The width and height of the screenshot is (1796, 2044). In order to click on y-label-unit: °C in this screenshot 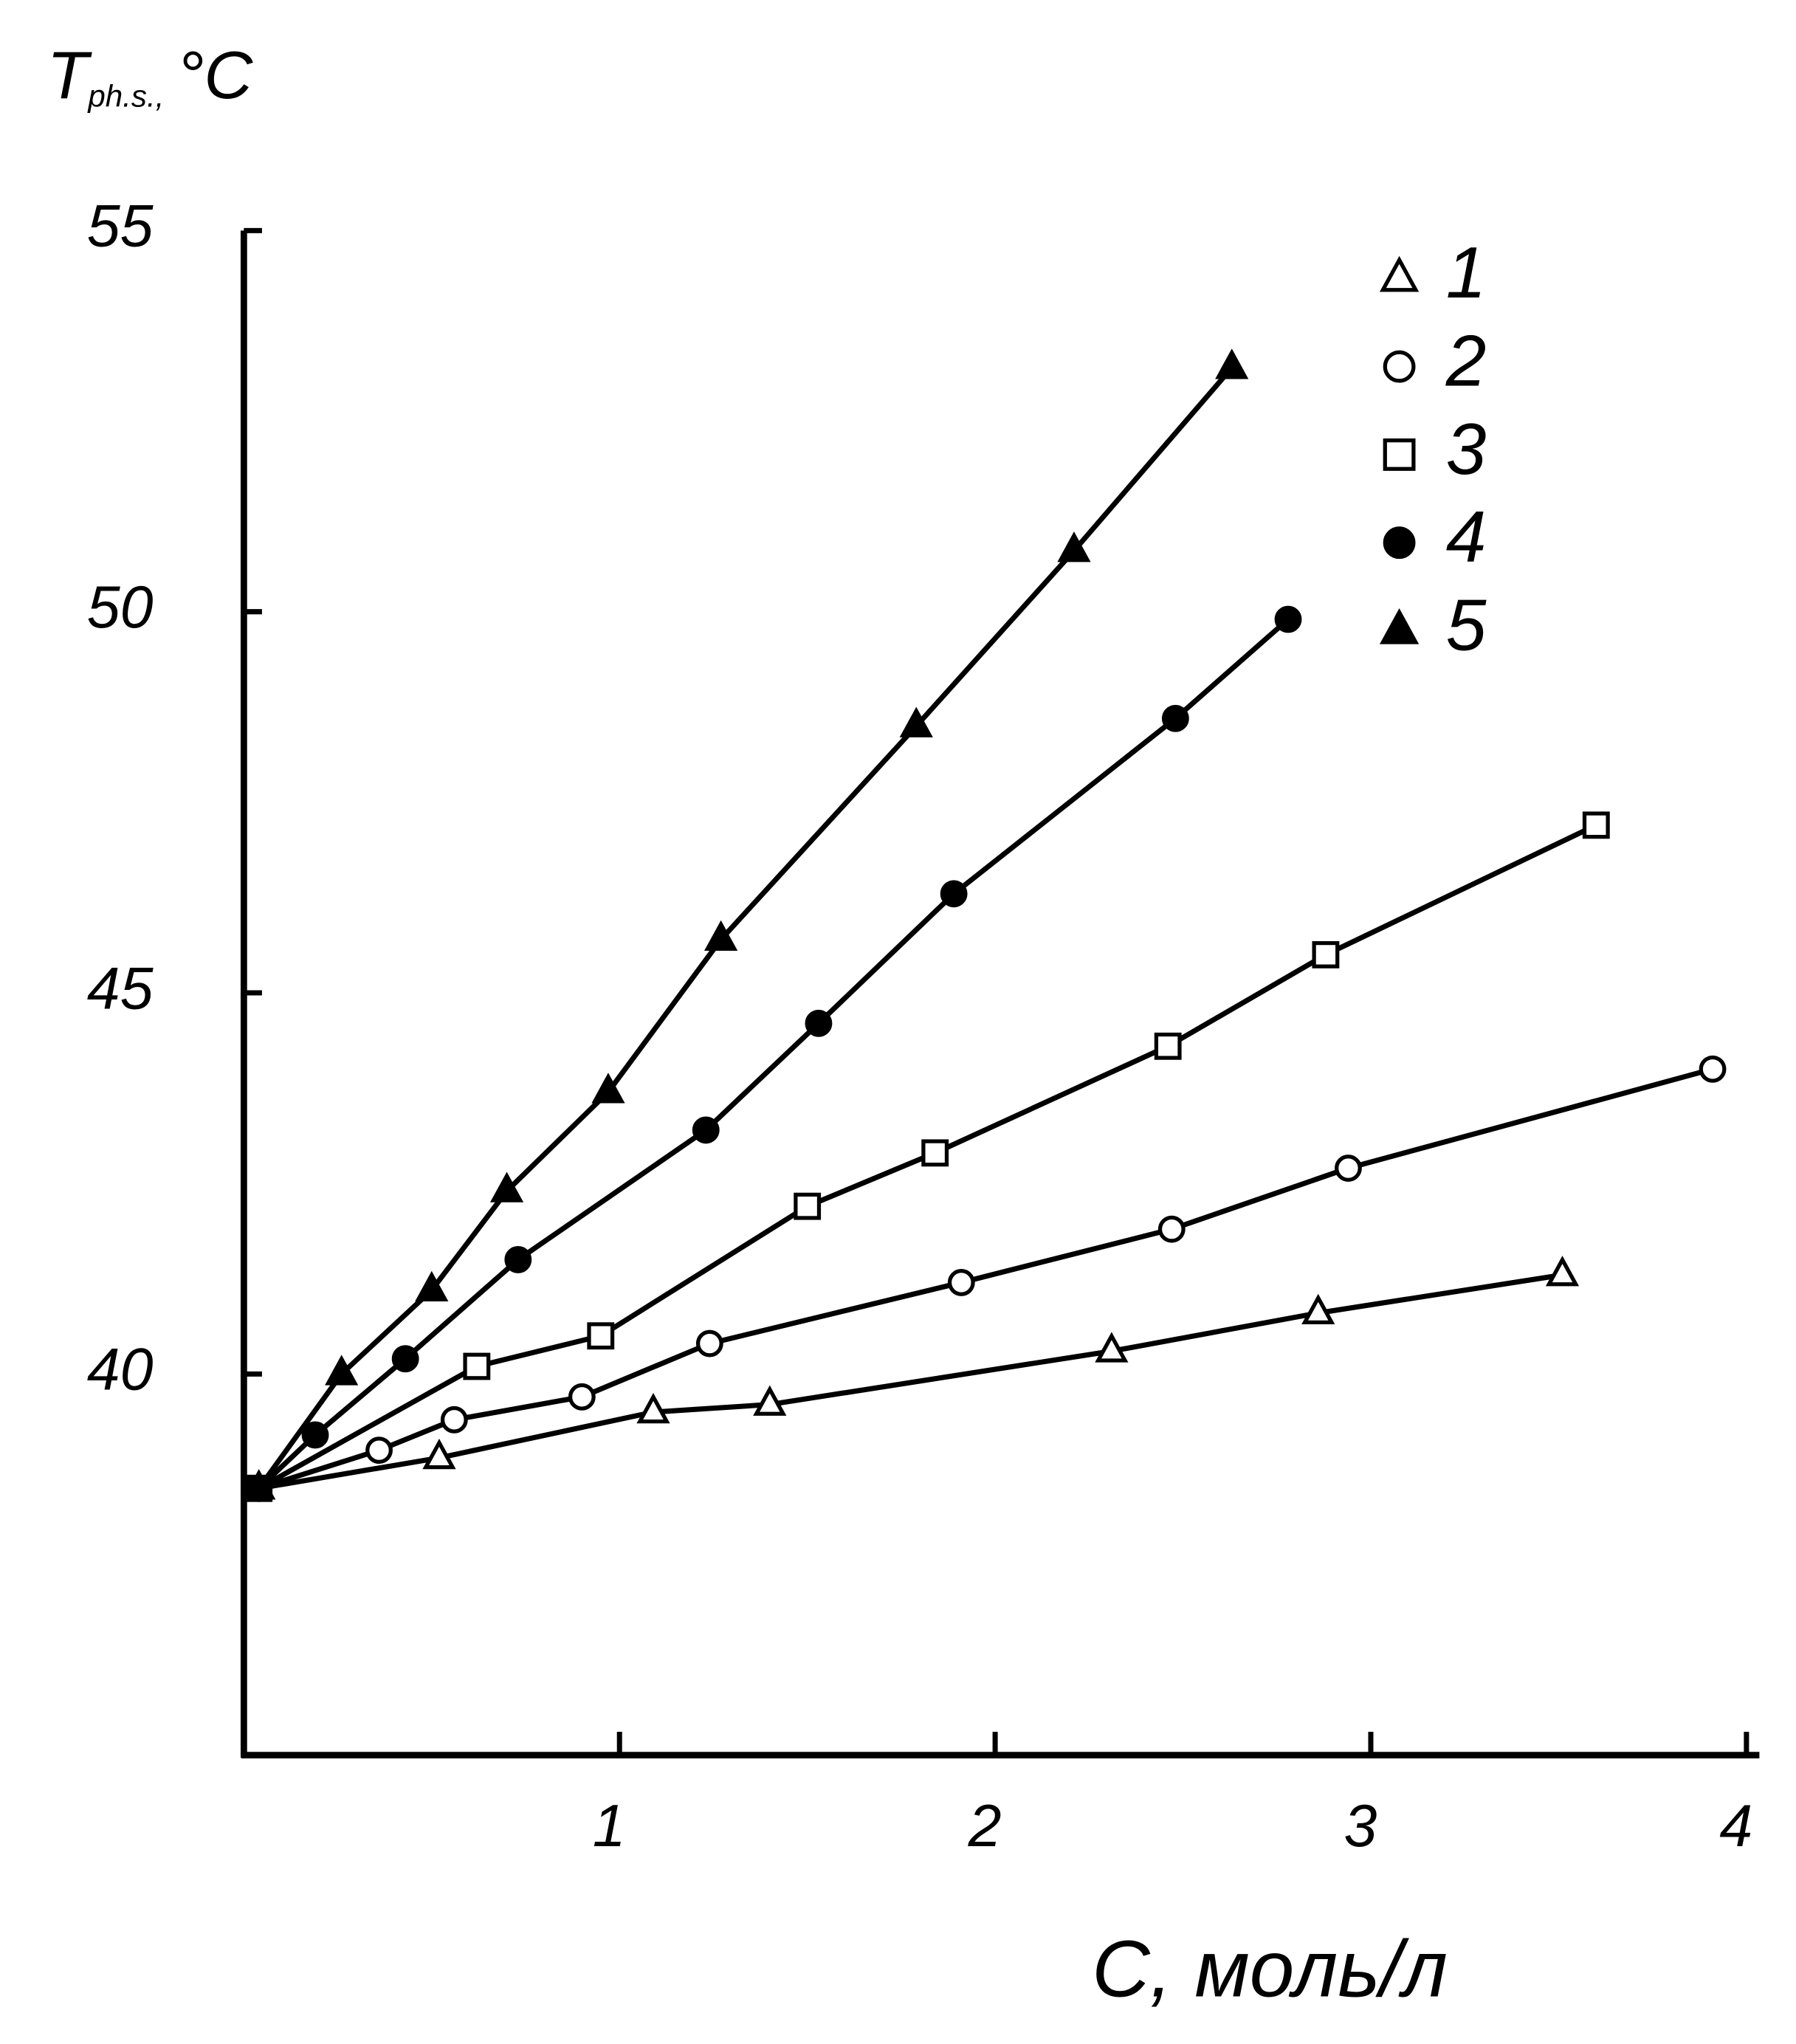, I will do `click(215, 75)`.